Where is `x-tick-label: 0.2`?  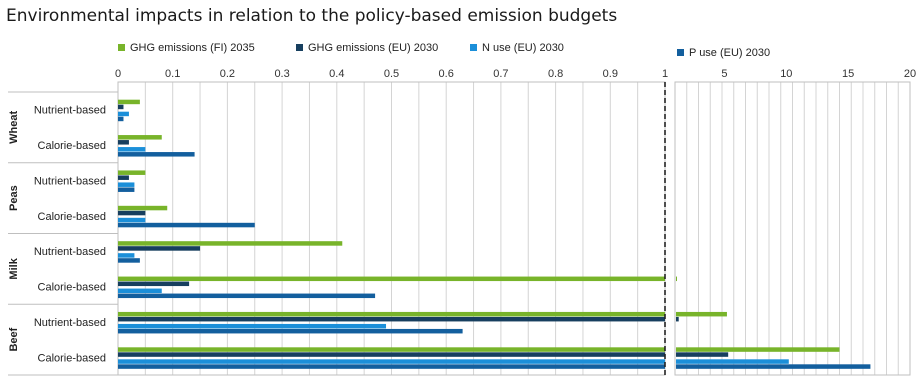
x-tick-label: 0.2 is located at coordinates (227, 74).